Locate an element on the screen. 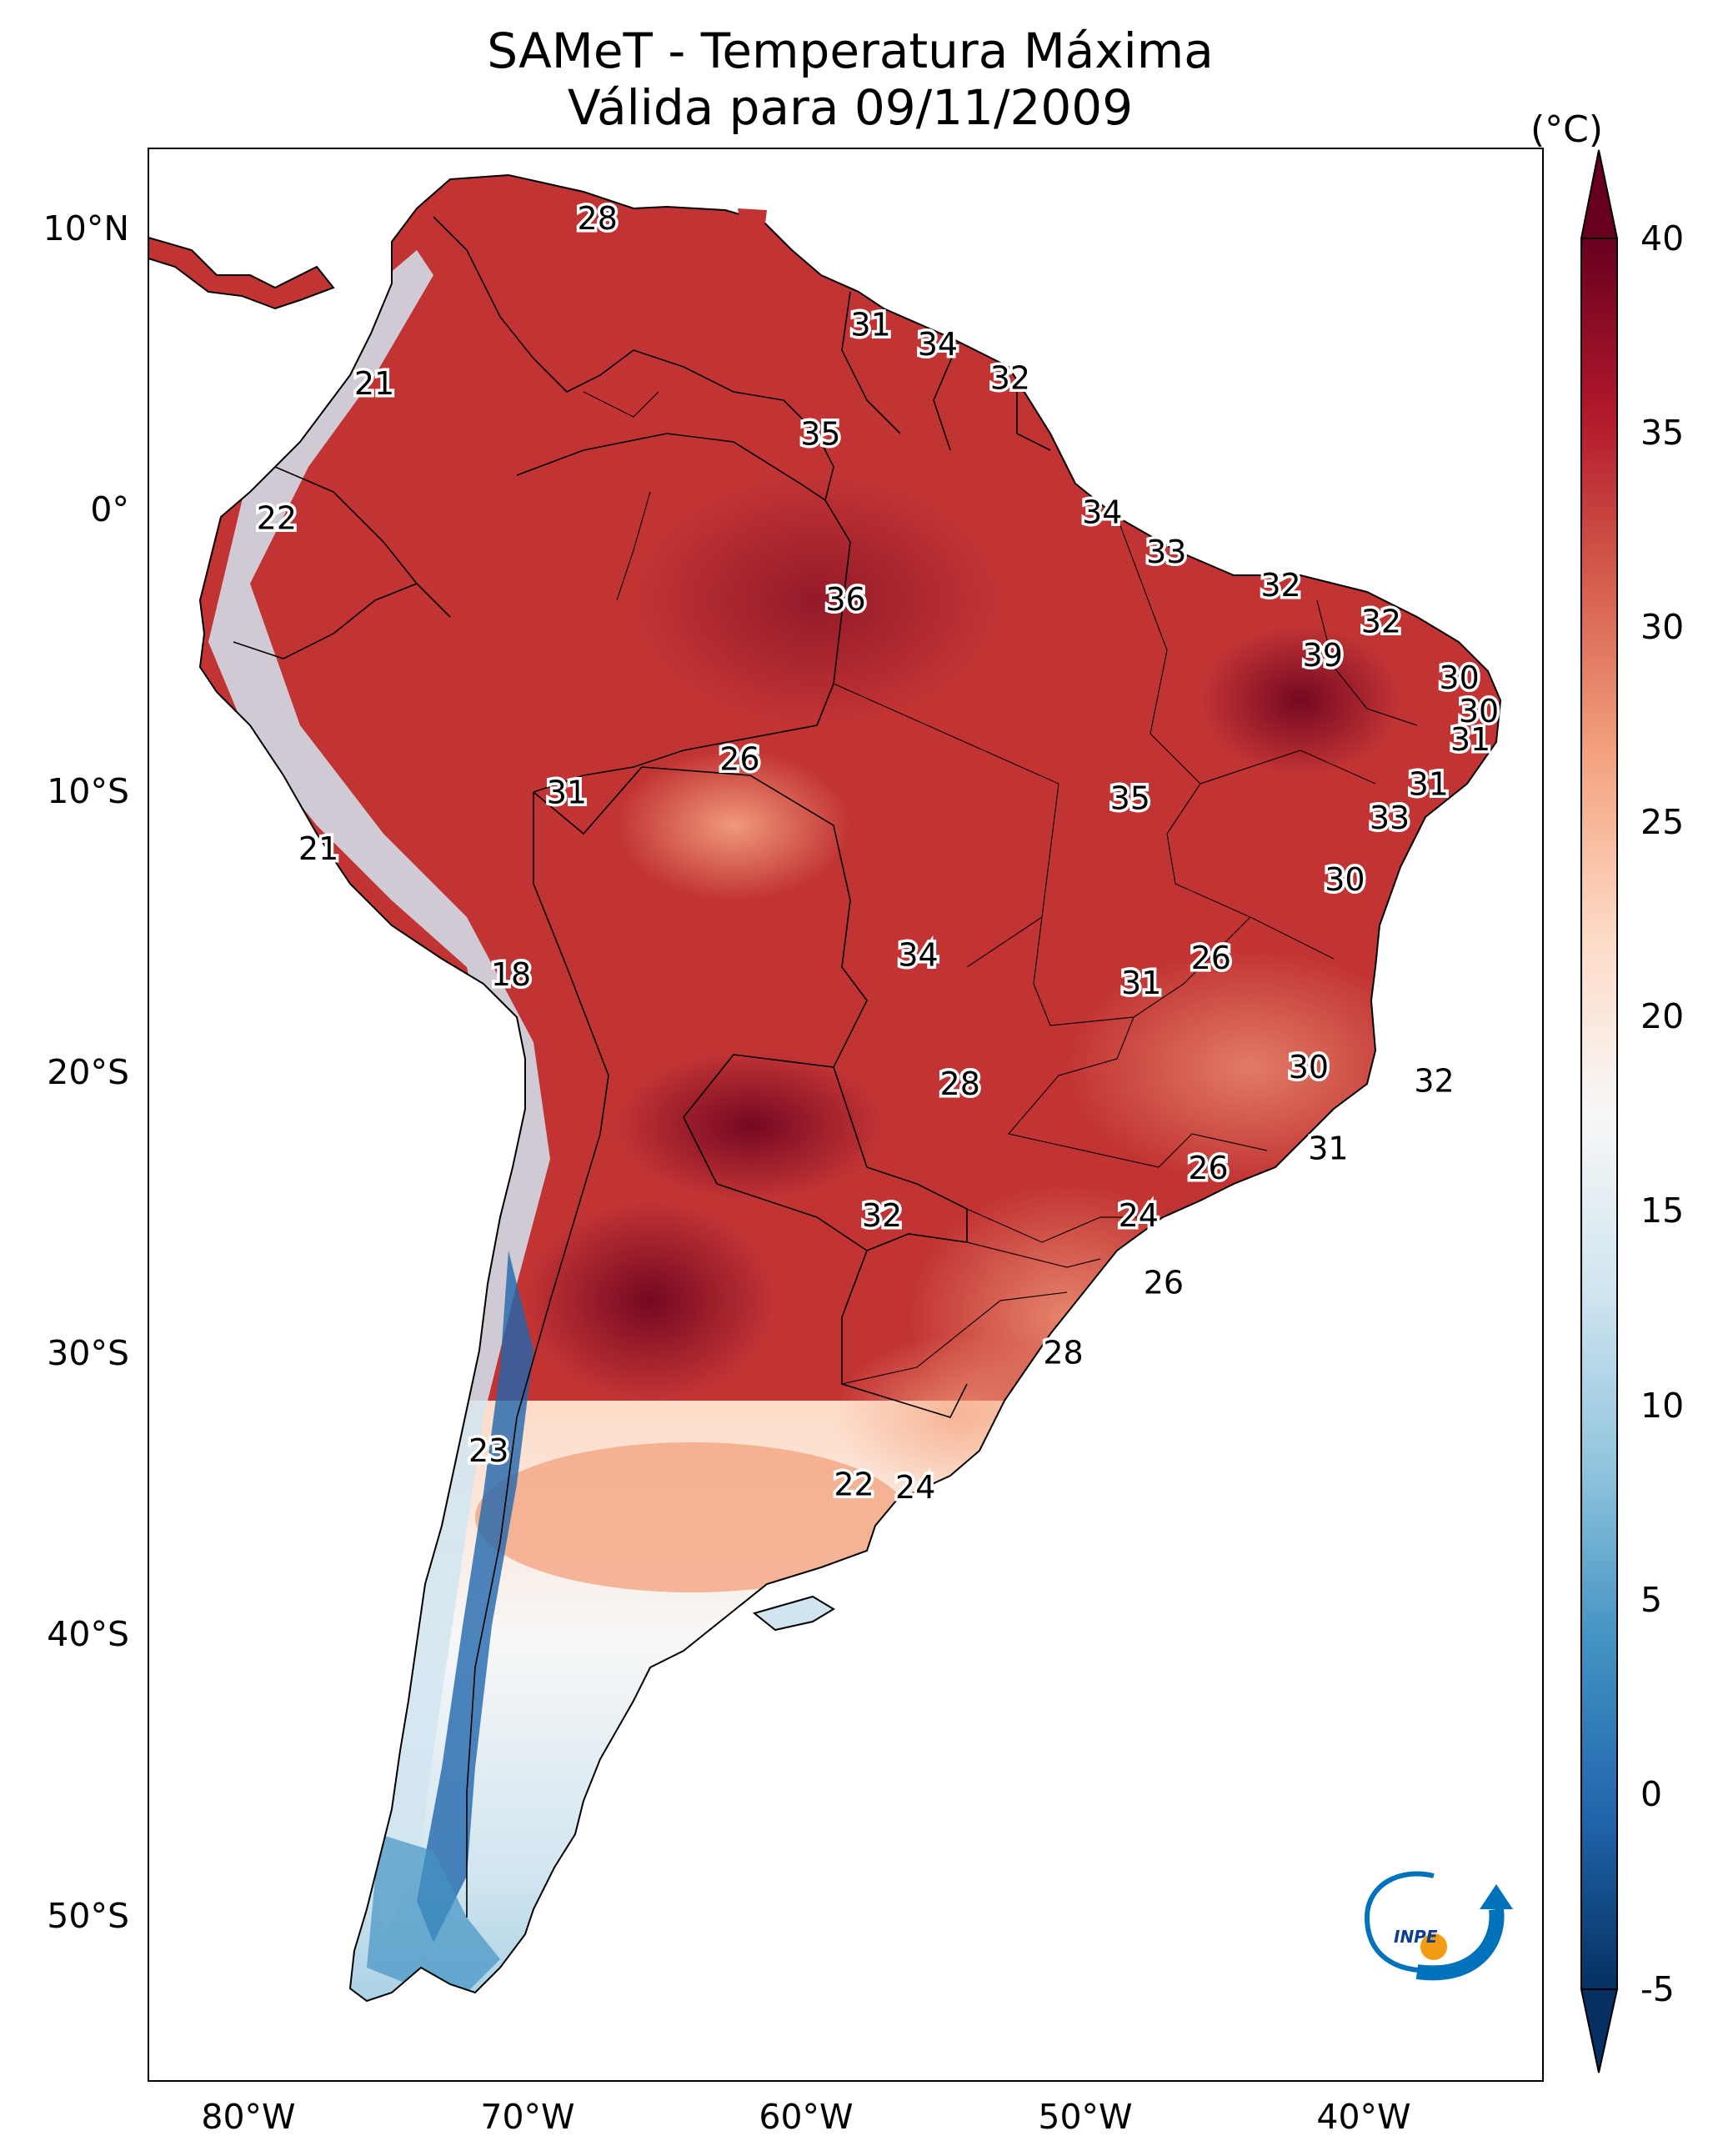  colorbar-tick: 40 is located at coordinates (1663, 238).